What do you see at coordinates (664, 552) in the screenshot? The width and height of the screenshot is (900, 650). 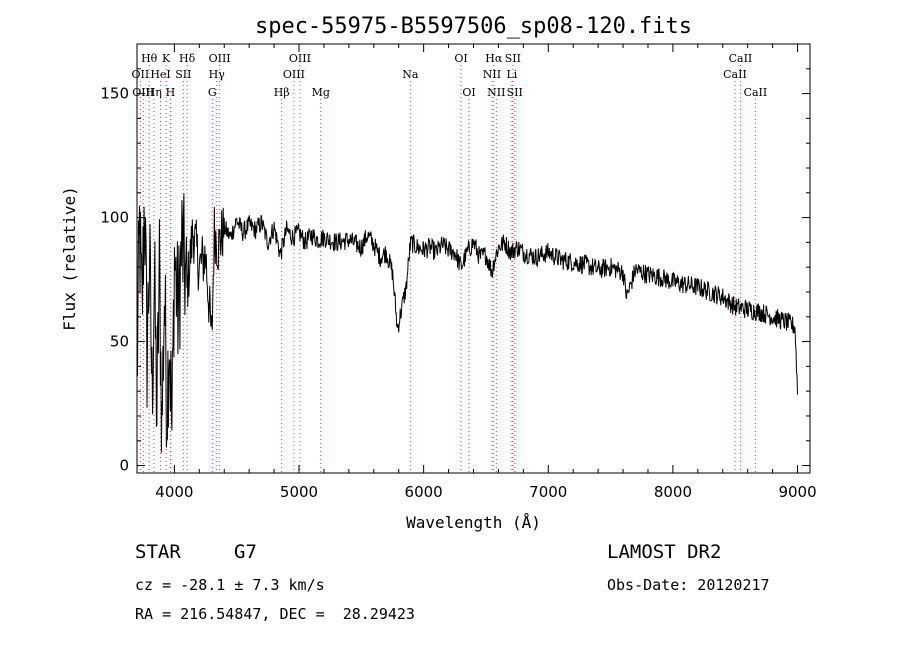 I see `survey-name: LAMOST DR2` at bounding box center [664, 552].